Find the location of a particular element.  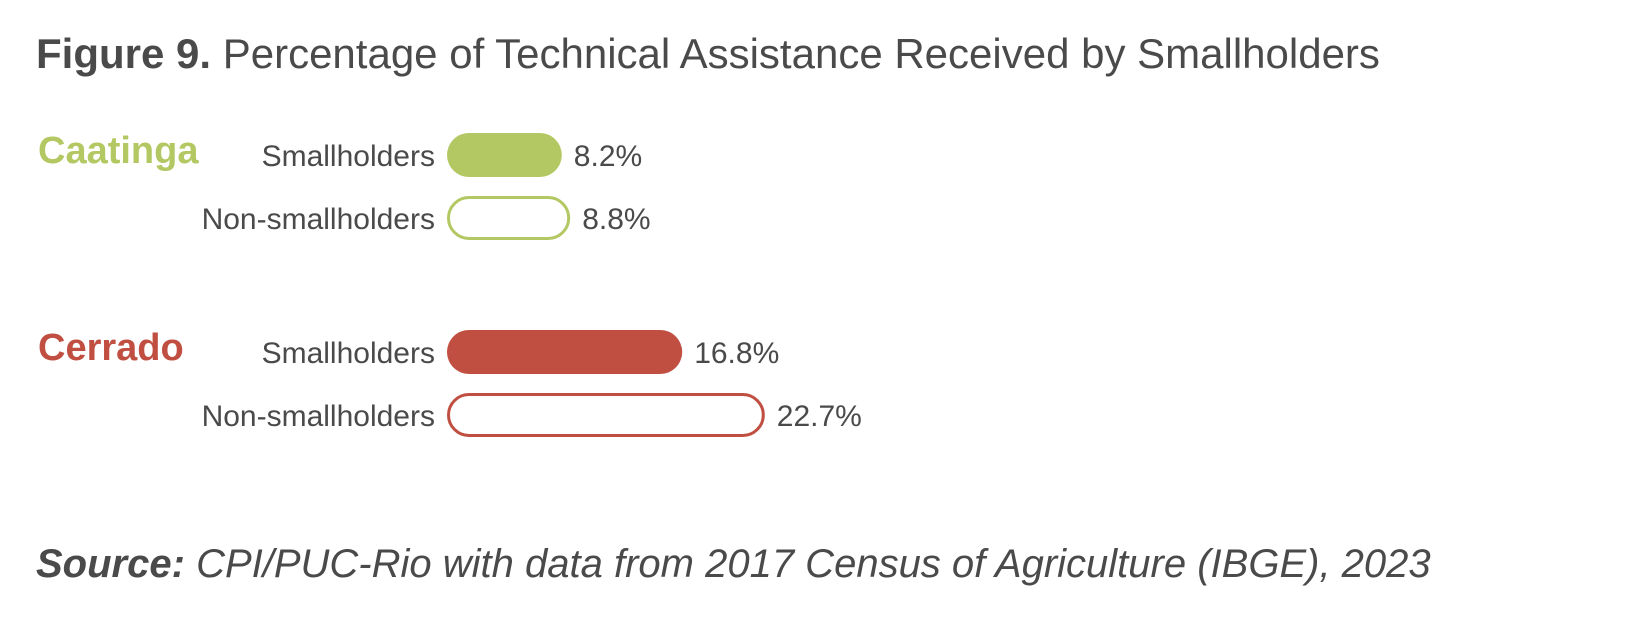

bar-value-label: 8.2% is located at coordinates (608, 156).